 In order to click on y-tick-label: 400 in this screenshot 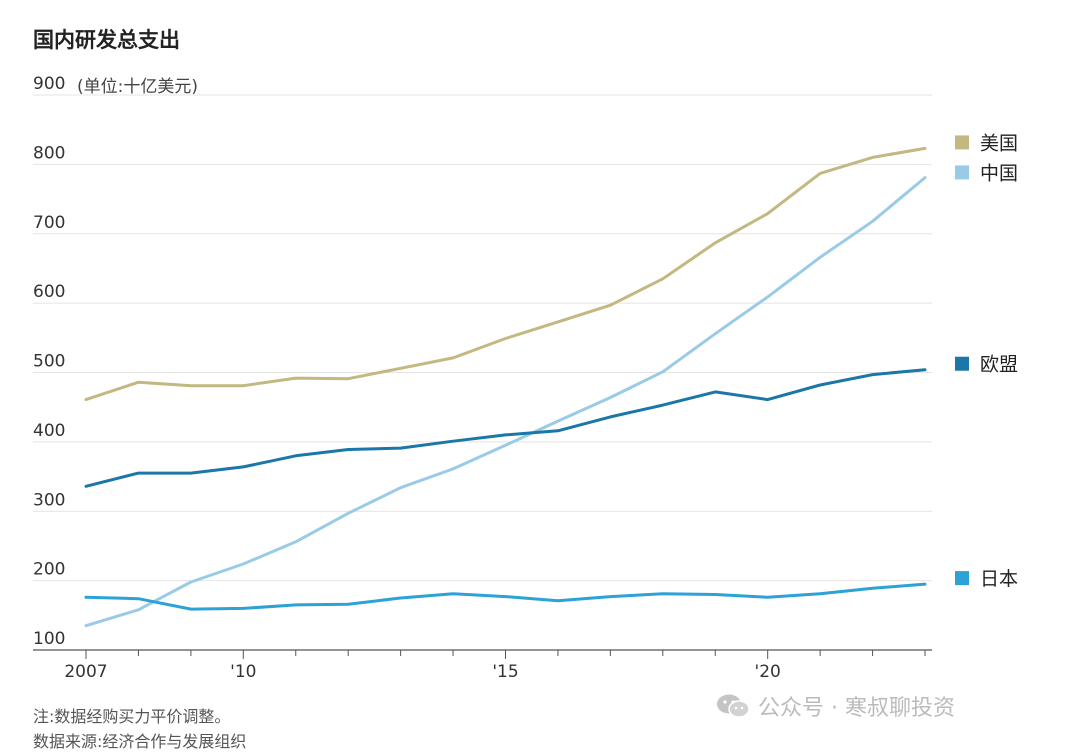, I will do `click(49, 431)`.